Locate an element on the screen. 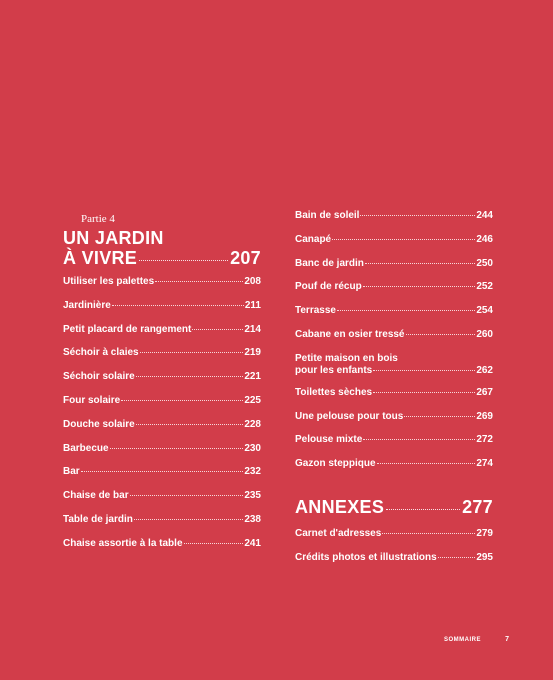 Image resolution: width=553 pixels, height=680 pixels. toc-entry-page: 252 is located at coordinates (484, 287).